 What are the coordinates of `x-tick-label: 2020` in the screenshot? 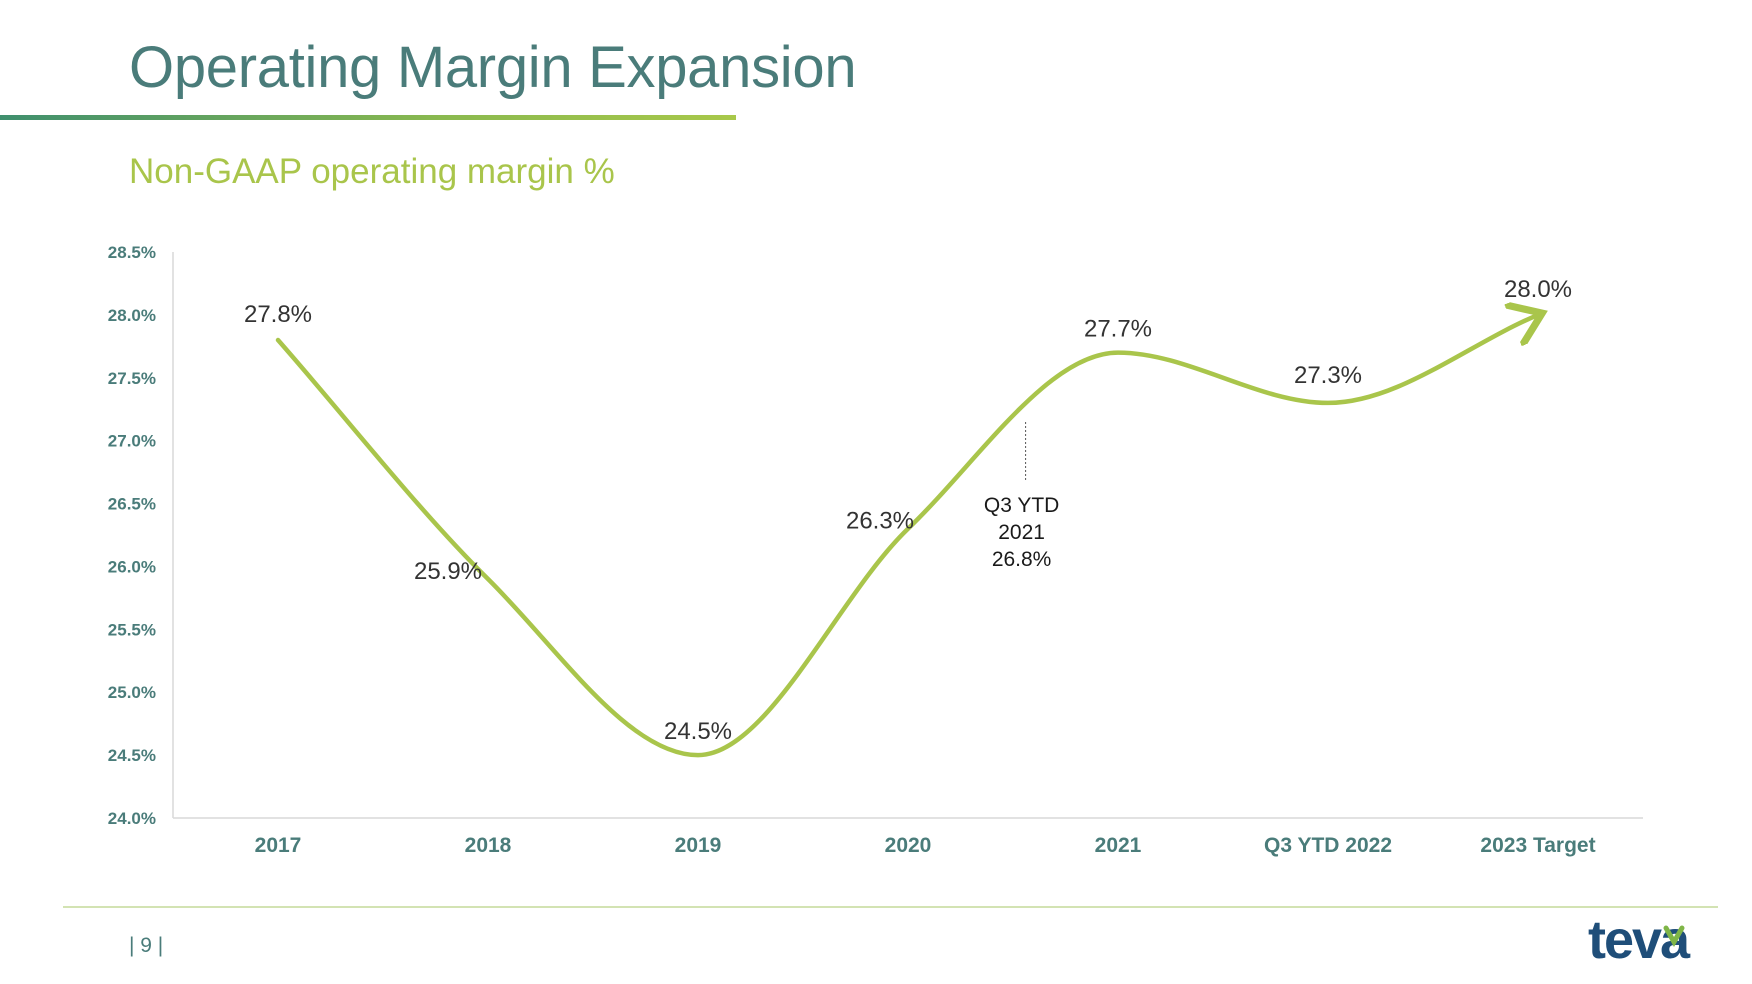 It's located at (908, 845).